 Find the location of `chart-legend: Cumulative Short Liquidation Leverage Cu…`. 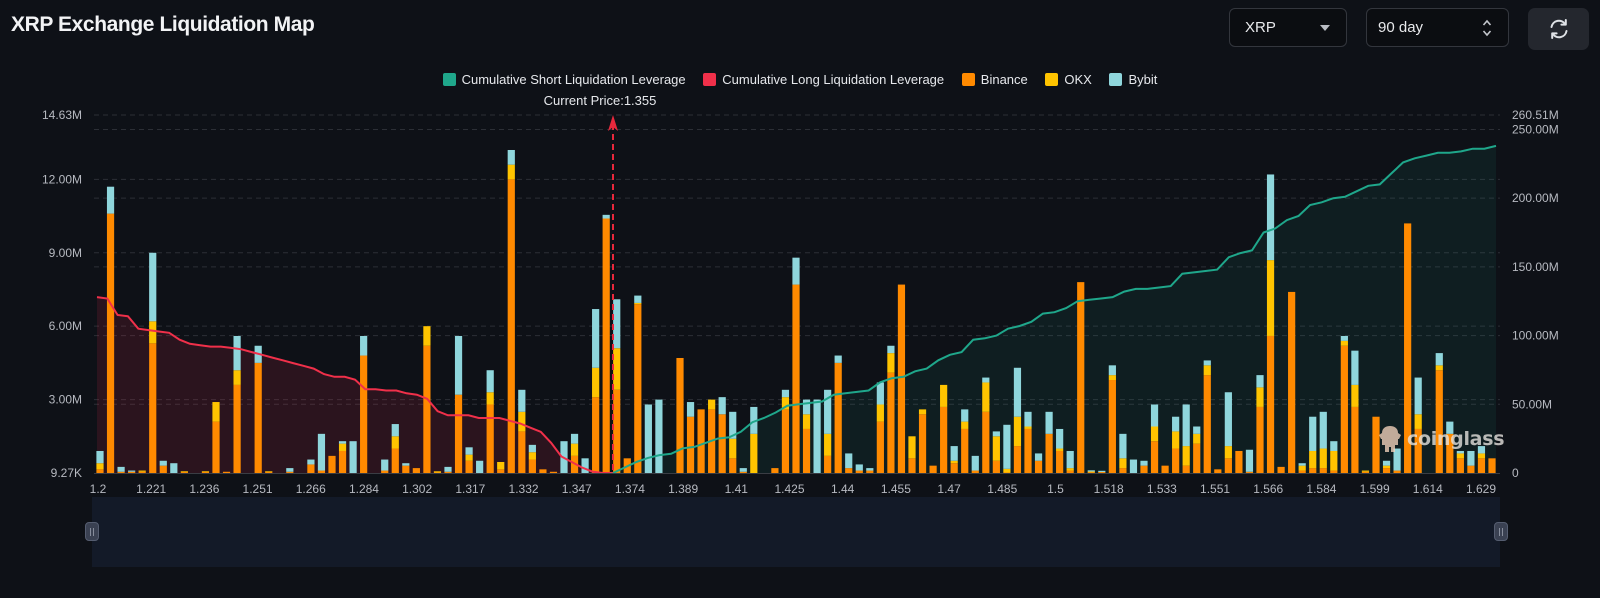

chart-legend: Cumulative Short Liquidation Leverage Cu… is located at coordinates (800, 80).